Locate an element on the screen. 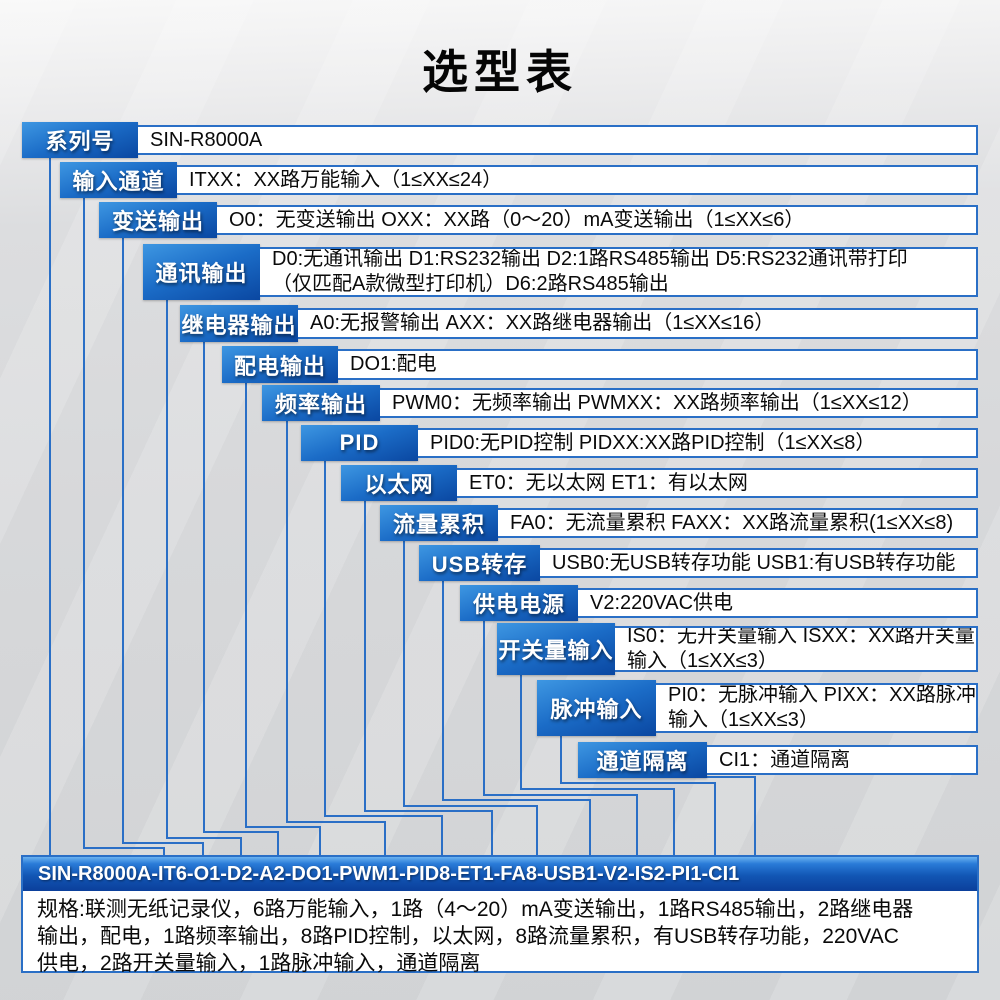 The height and width of the screenshot is (1000, 1000). option-label-flow: 流量累积 is located at coordinates (439, 523).